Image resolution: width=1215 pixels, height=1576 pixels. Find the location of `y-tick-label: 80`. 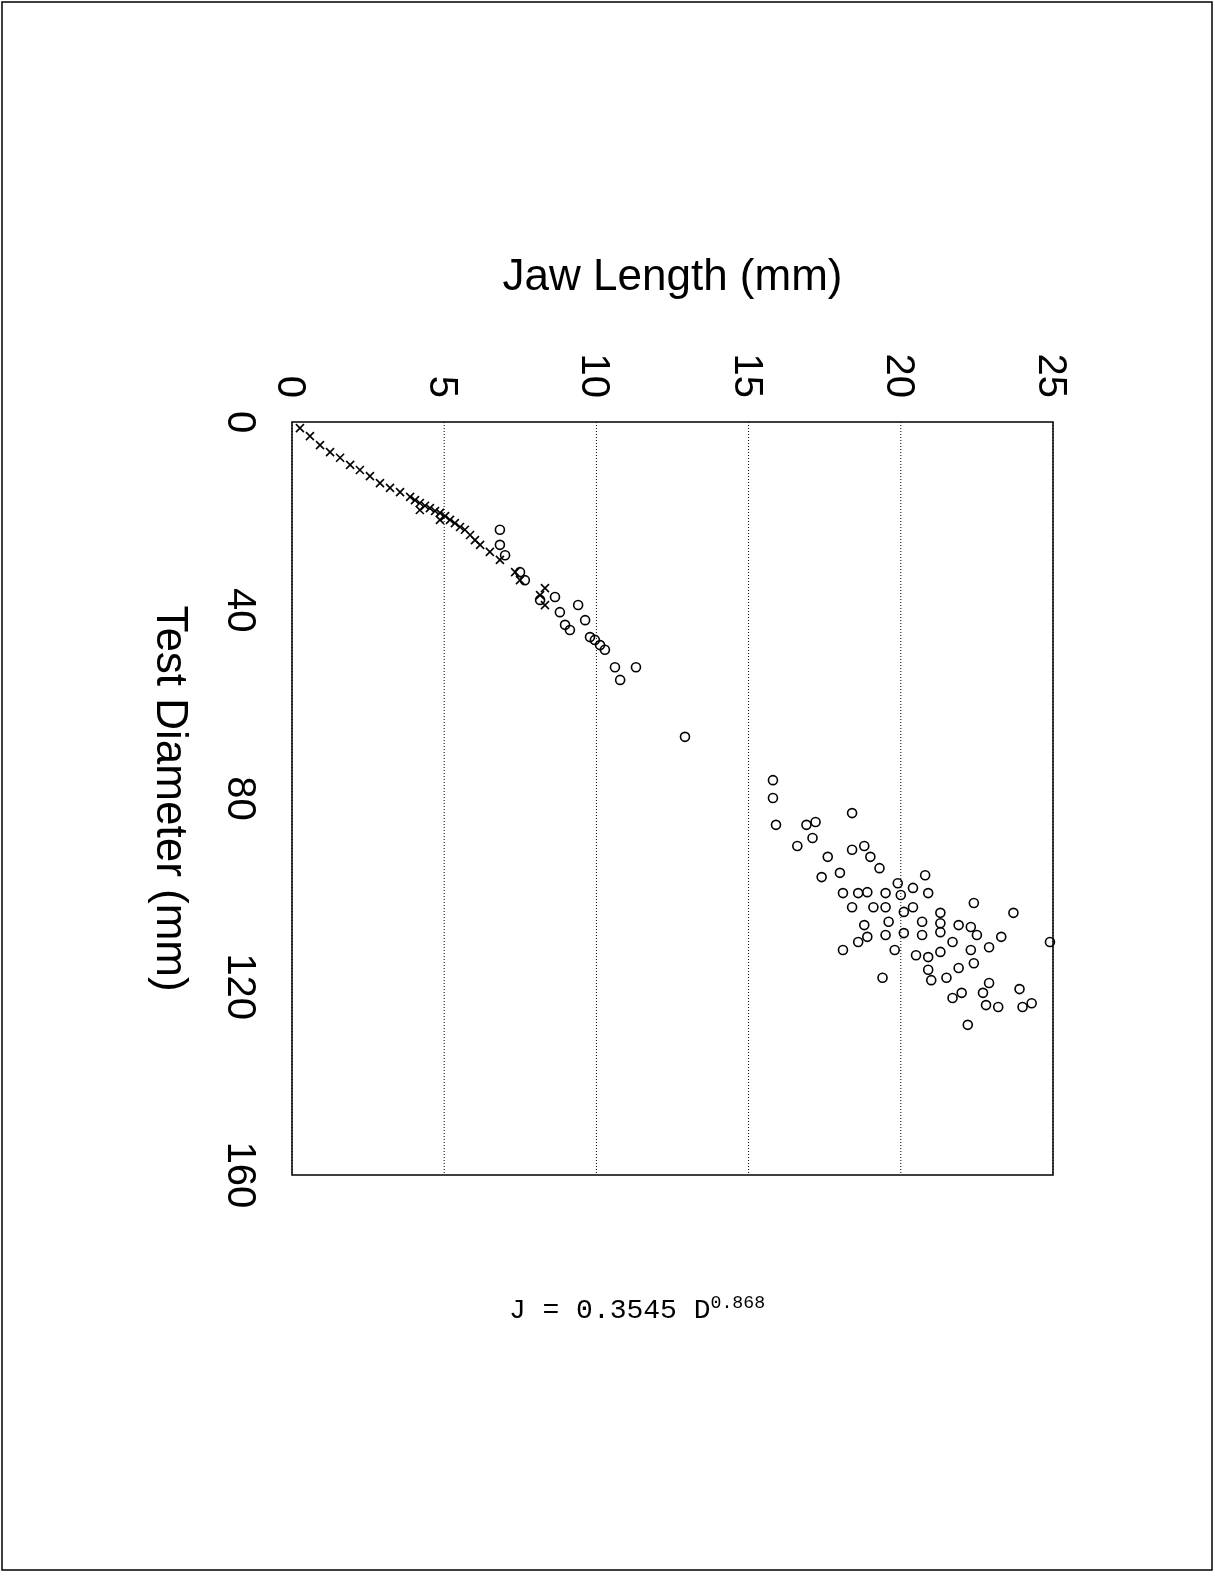

y-tick-label: 80 is located at coordinates (242, 798).